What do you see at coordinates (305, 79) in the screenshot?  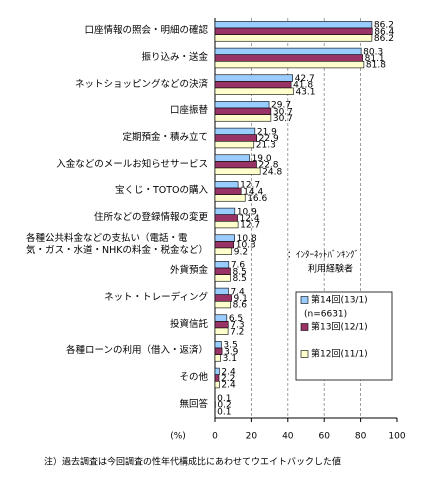 I see `value-label: 42.7` at bounding box center [305, 79].